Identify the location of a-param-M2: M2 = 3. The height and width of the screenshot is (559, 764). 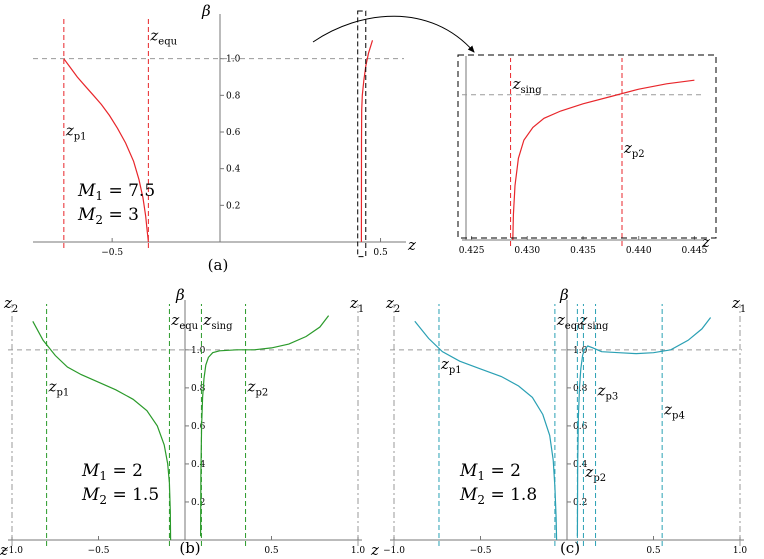
(108, 216).